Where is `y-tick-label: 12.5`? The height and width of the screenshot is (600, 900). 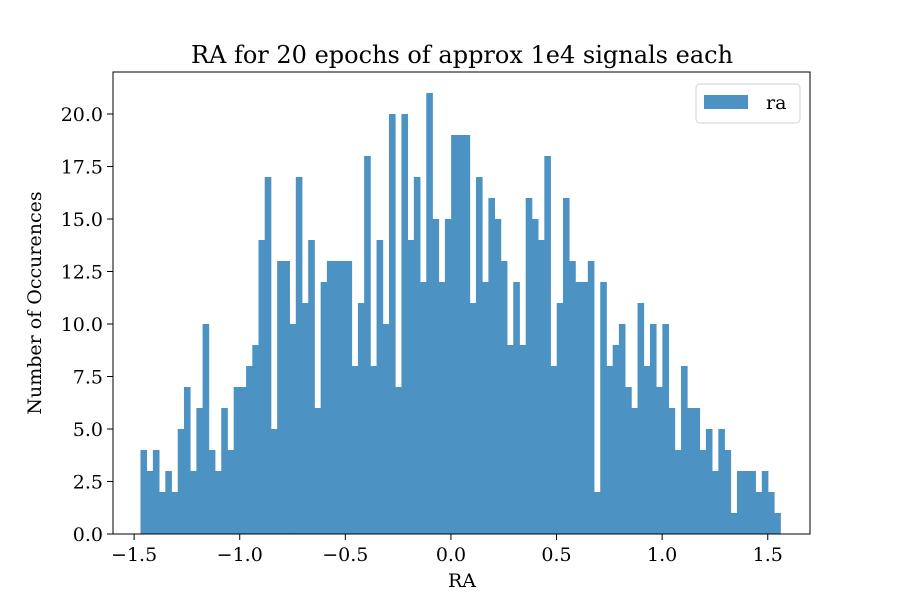
y-tick-label: 12.5 is located at coordinates (82, 273).